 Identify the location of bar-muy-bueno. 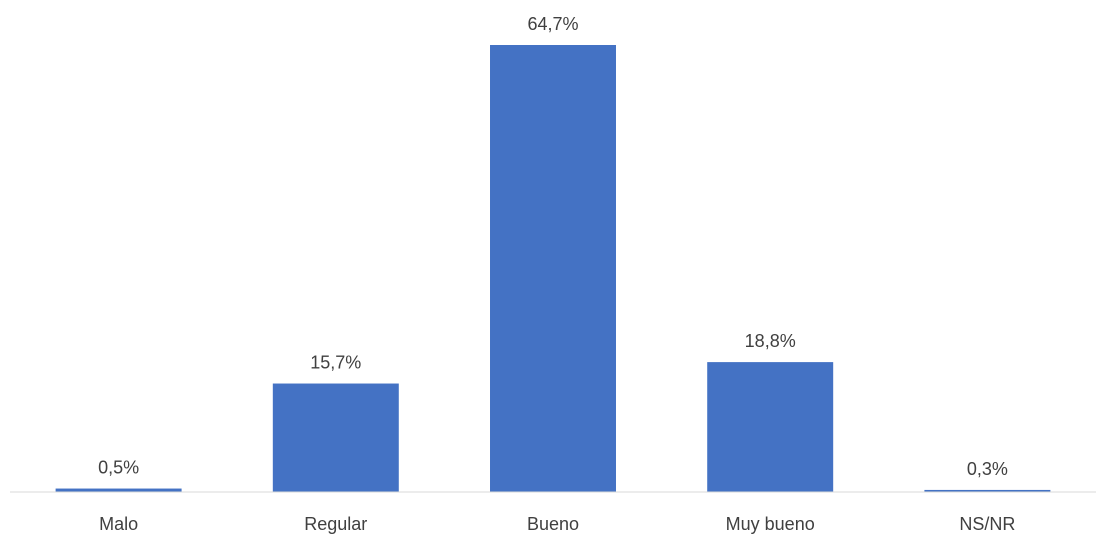
(770, 427).